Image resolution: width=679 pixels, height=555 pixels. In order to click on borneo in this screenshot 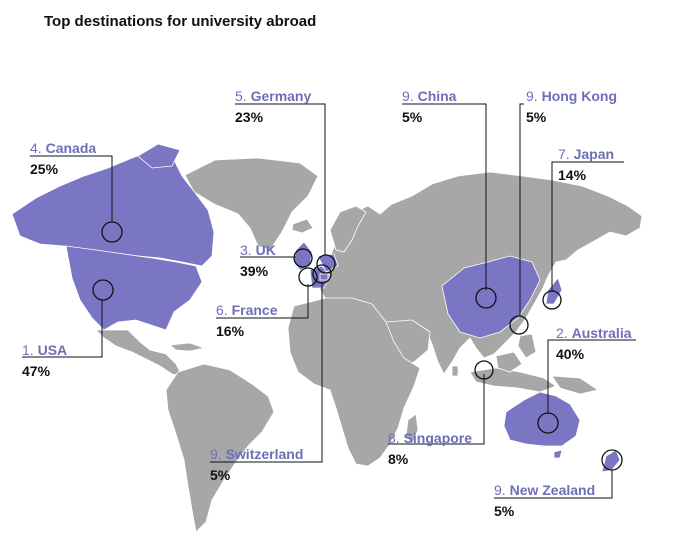, I will do `click(509, 362)`.